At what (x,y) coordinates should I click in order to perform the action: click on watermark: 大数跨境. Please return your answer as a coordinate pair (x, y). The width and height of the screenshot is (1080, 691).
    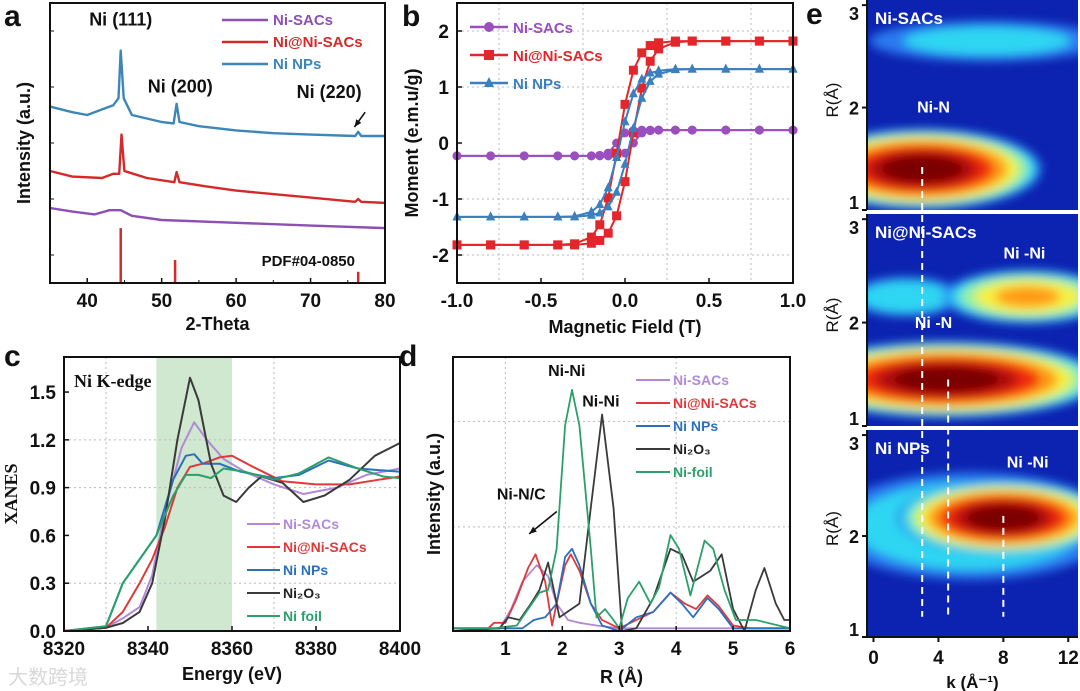
    Looking at the image, I should click on (48, 677).